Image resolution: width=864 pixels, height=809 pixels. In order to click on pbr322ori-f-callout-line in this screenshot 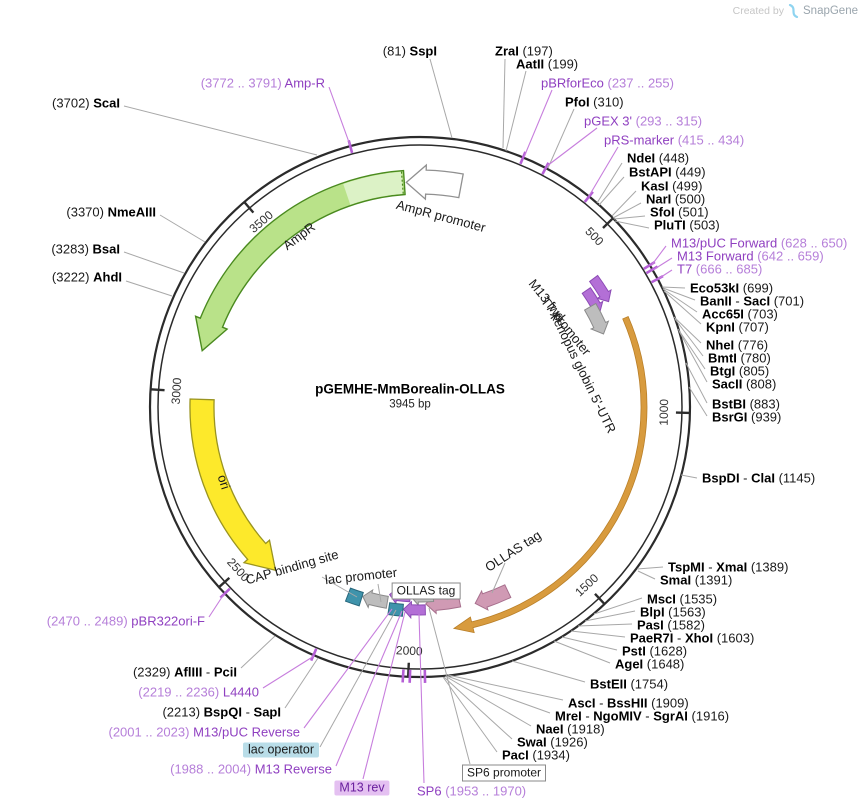, I will do `click(216, 605)`.